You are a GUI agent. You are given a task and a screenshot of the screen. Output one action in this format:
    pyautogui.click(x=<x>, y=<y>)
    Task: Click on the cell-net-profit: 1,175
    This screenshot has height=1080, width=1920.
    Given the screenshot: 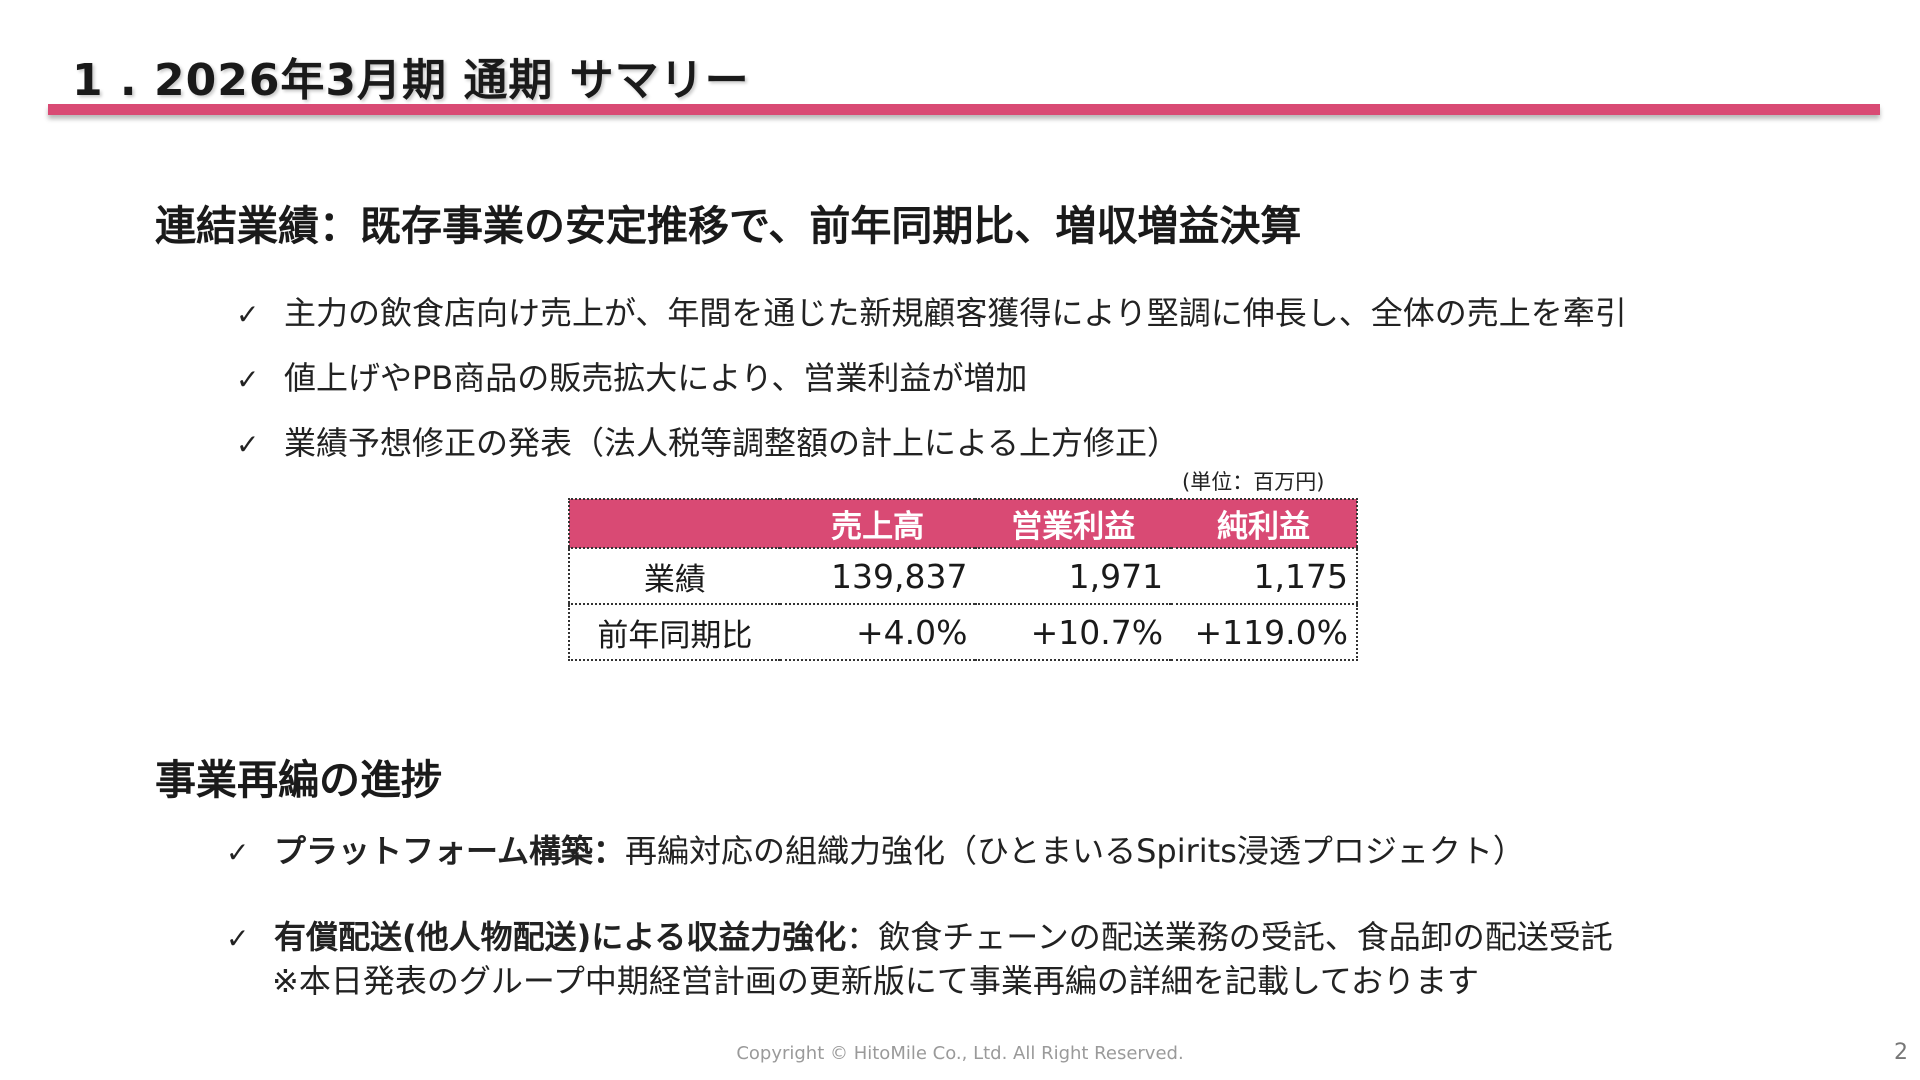 What is the action you would take?
    pyautogui.click(x=1264, y=575)
    